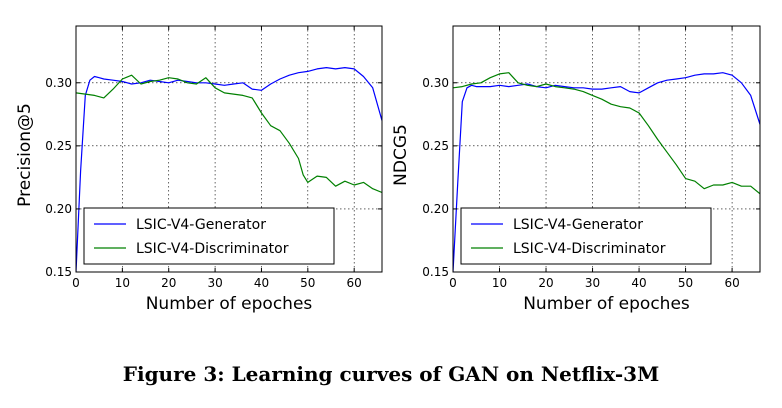  What do you see at coordinates (25, 155) in the screenshot?
I see `y-axis-label: Precision@5` at bounding box center [25, 155].